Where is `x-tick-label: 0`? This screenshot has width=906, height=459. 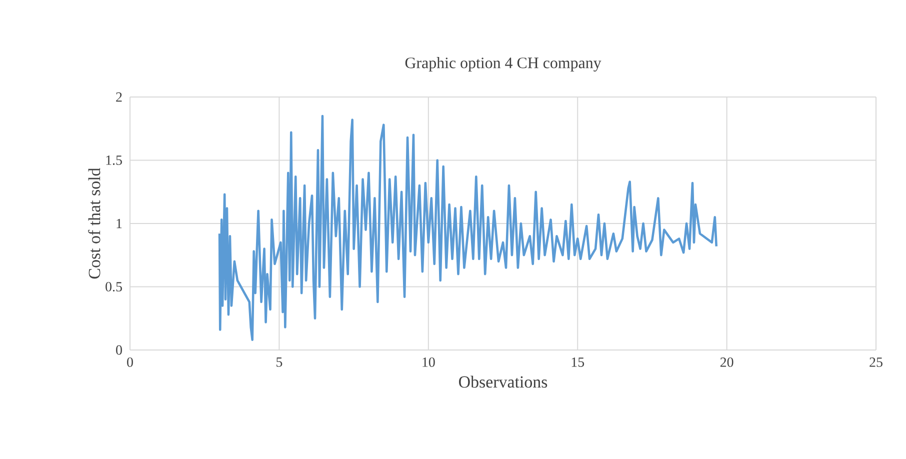
x-tick-label: 0 is located at coordinates (130, 362).